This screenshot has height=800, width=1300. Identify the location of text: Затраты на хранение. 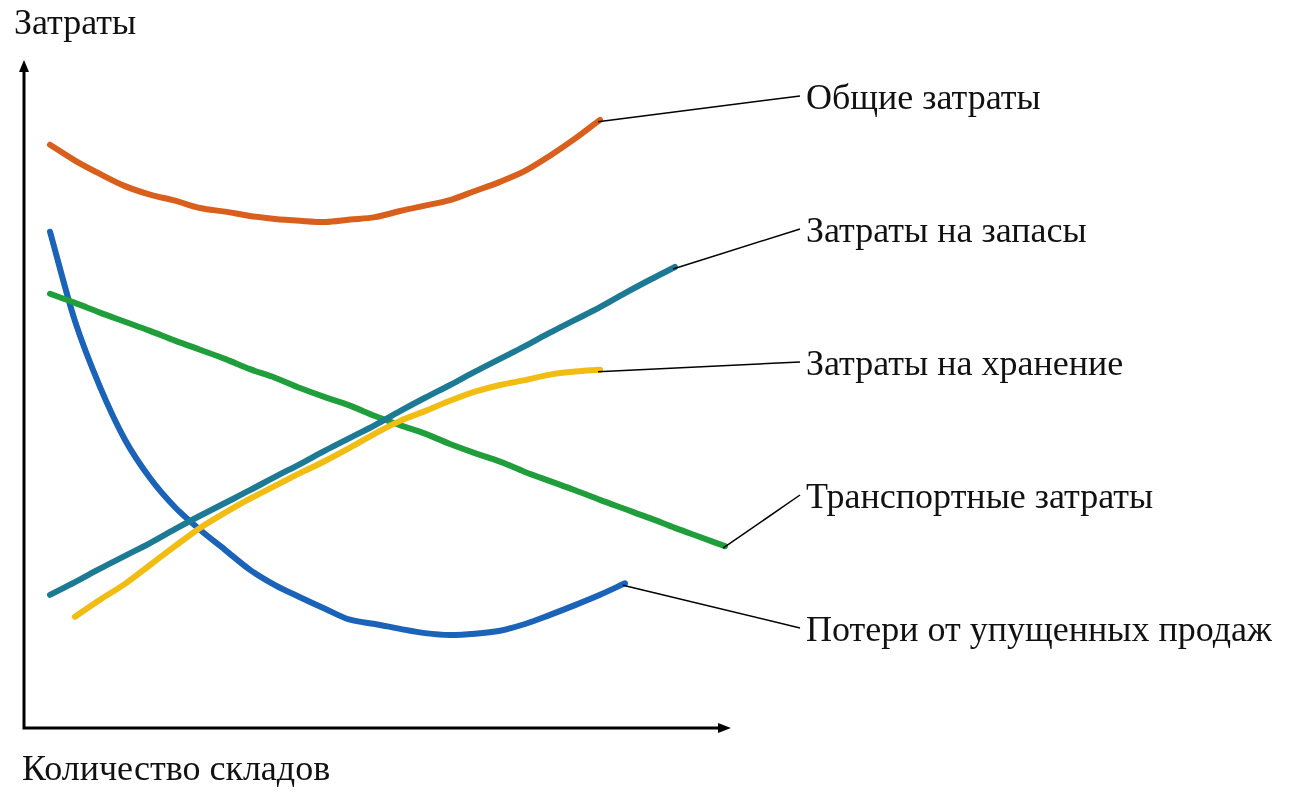
(965, 363).